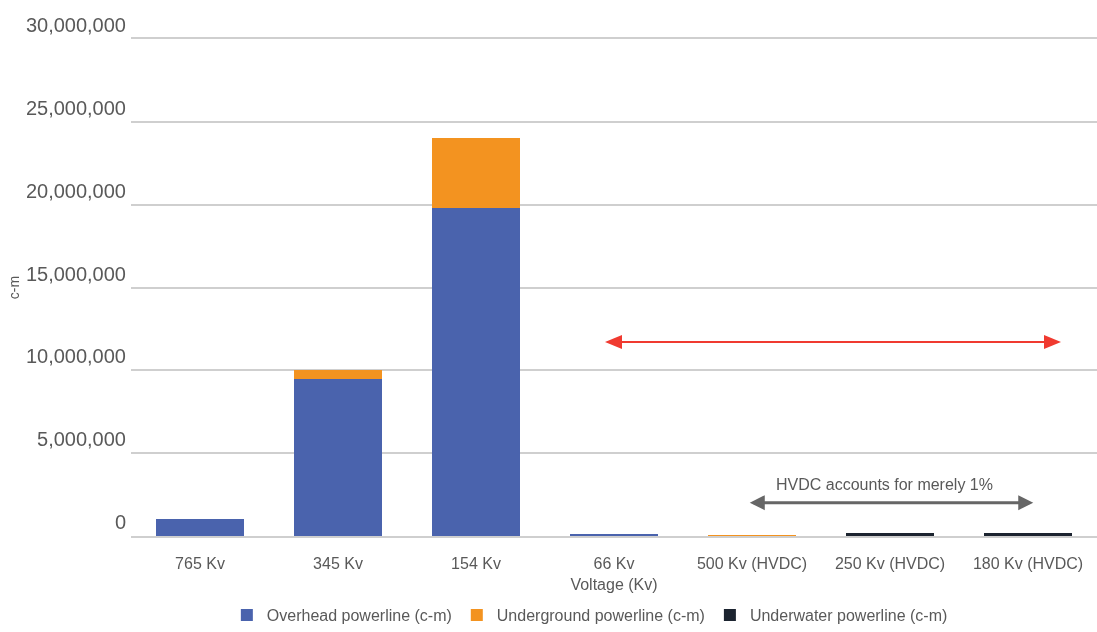  What do you see at coordinates (614, 585) in the screenshot?
I see `x-axis-title: Voltage (Kv)` at bounding box center [614, 585].